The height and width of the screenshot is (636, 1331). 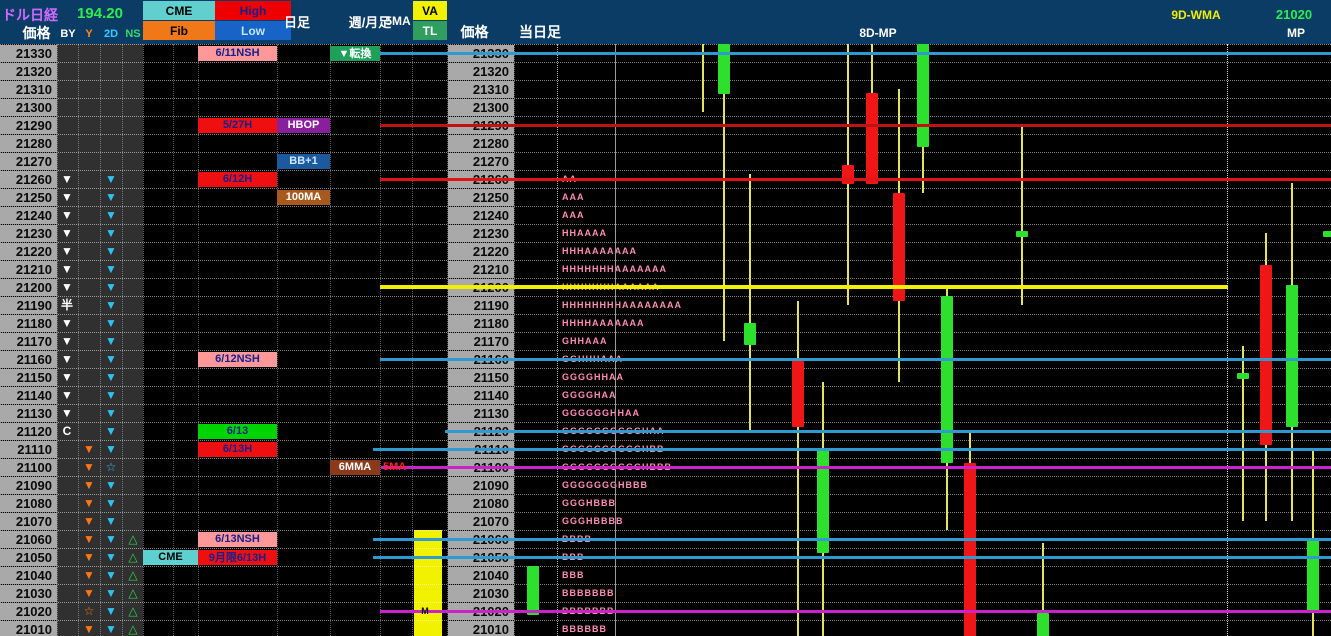 I want to click on price-cell-right: 21230, so click(x=481, y=233).